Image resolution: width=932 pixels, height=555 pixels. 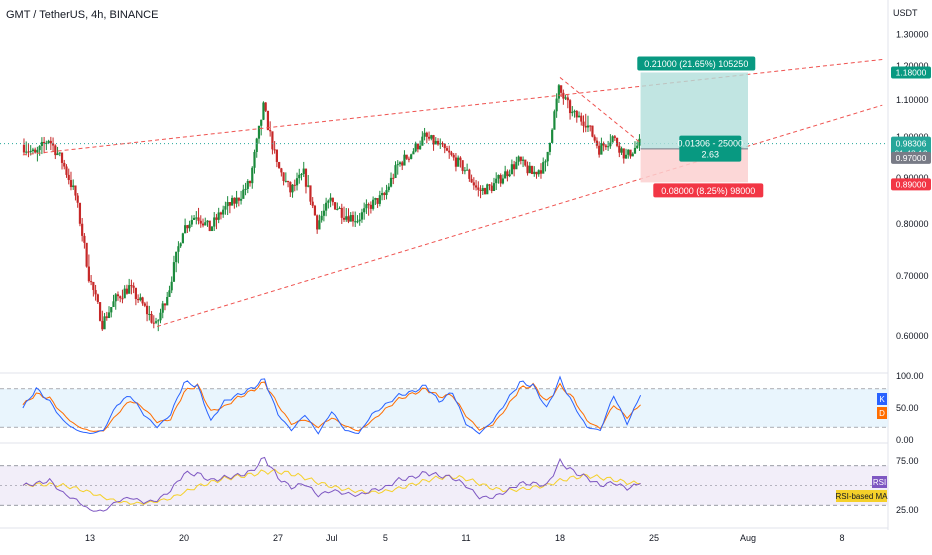 I want to click on entry-price-badge: 0.97000, so click(x=911, y=157).